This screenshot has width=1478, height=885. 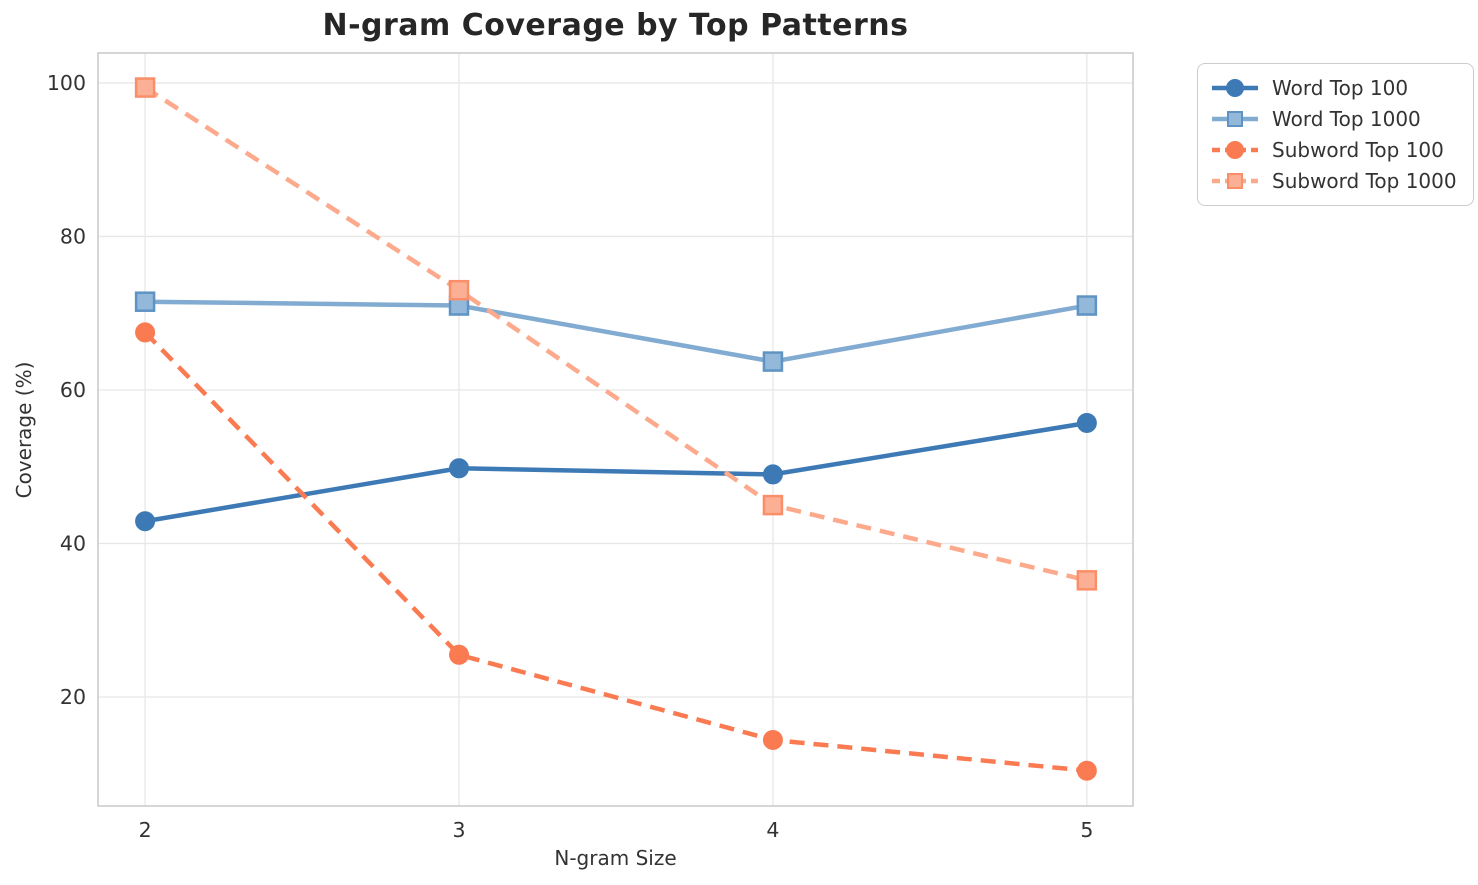 I want to click on y-axis-label: Coverage (%), so click(x=24, y=430).